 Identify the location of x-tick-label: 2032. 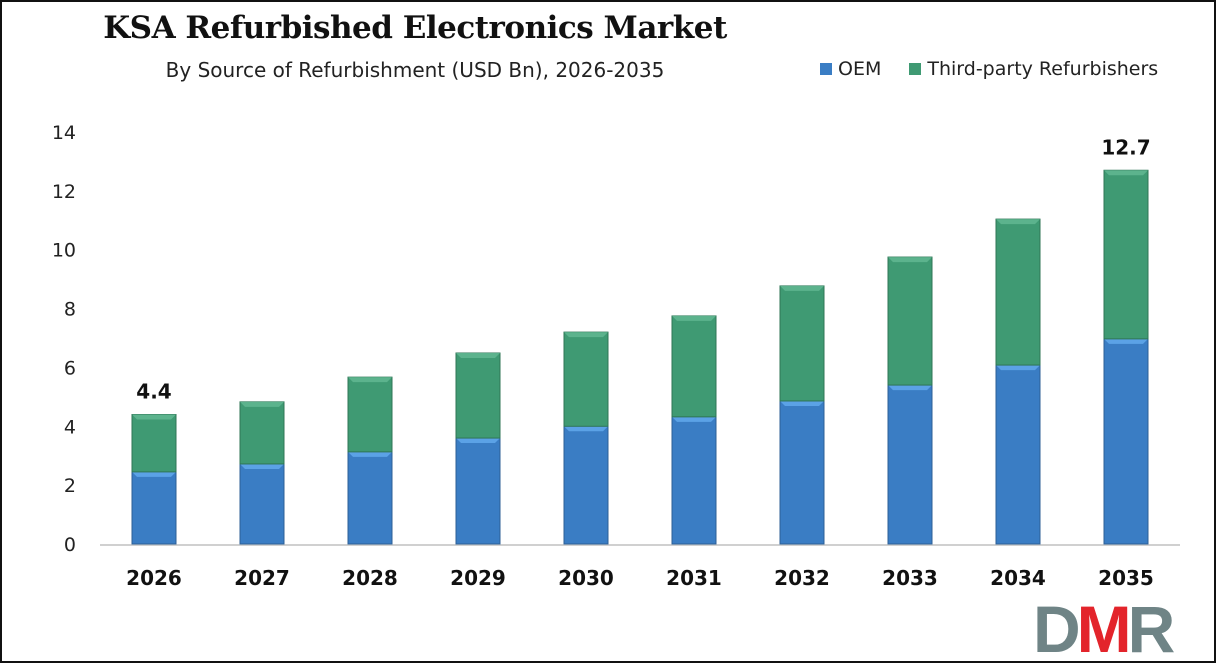
(802, 578).